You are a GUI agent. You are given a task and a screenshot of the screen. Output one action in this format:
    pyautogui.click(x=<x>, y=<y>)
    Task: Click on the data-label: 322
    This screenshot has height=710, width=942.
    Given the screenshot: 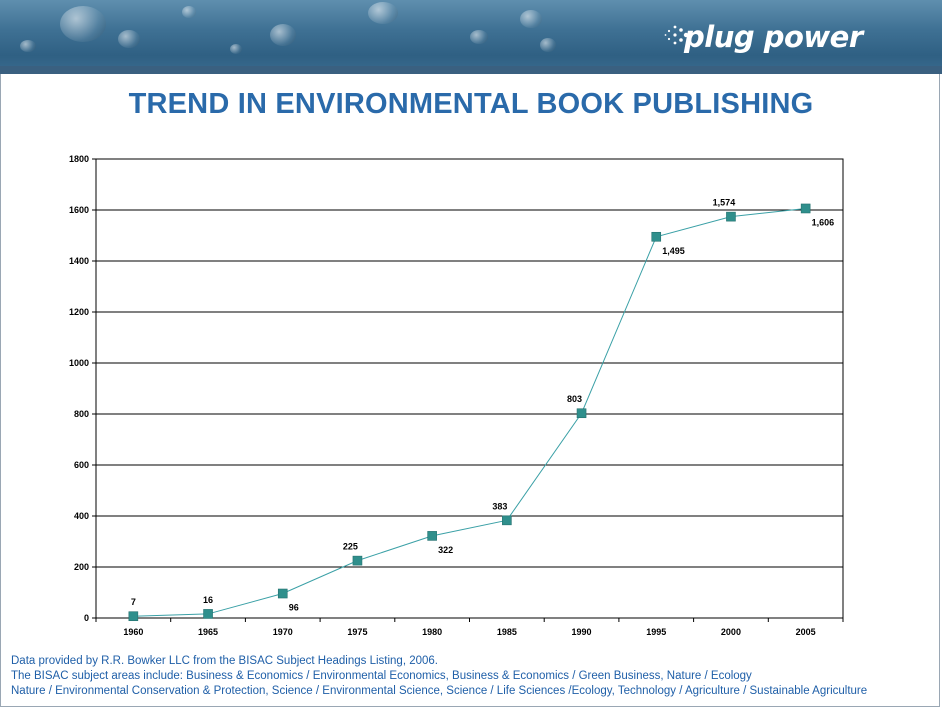 What is the action you would take?
    pyautogui.click(x=445, y=550)
    